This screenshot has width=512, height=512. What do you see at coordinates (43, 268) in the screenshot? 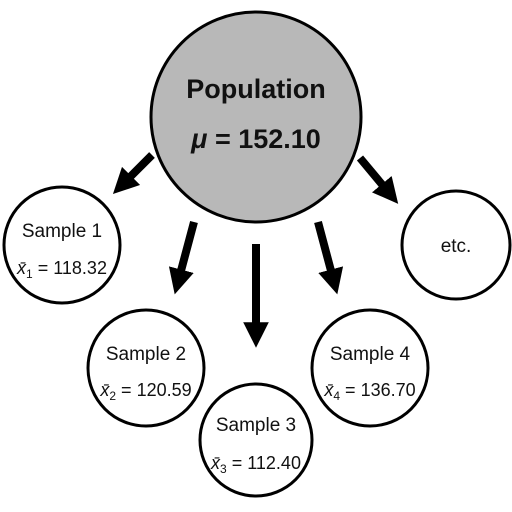
I see `sample-1-equals: =` at bounding box center [43, 268].